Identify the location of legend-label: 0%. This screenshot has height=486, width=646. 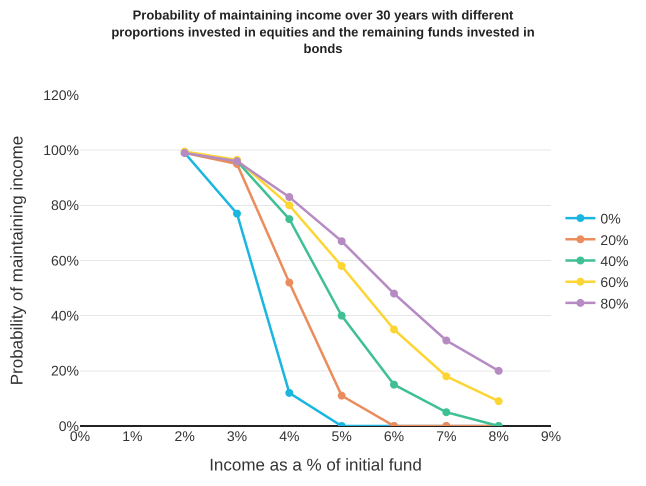
(610, 218).